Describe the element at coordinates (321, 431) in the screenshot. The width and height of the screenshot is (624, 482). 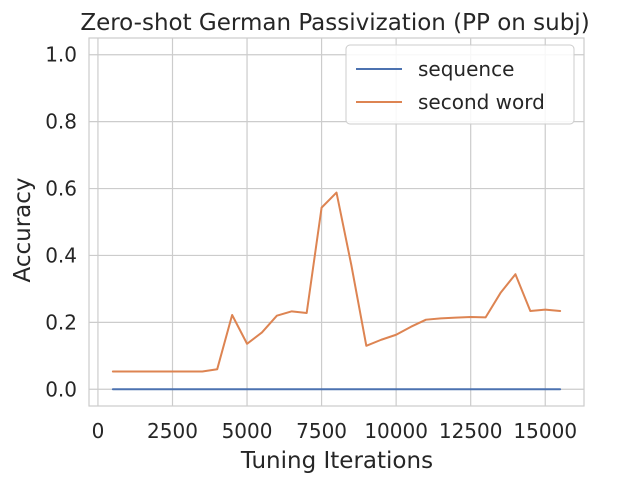
I see `x-tick-label: 7500` at that location.